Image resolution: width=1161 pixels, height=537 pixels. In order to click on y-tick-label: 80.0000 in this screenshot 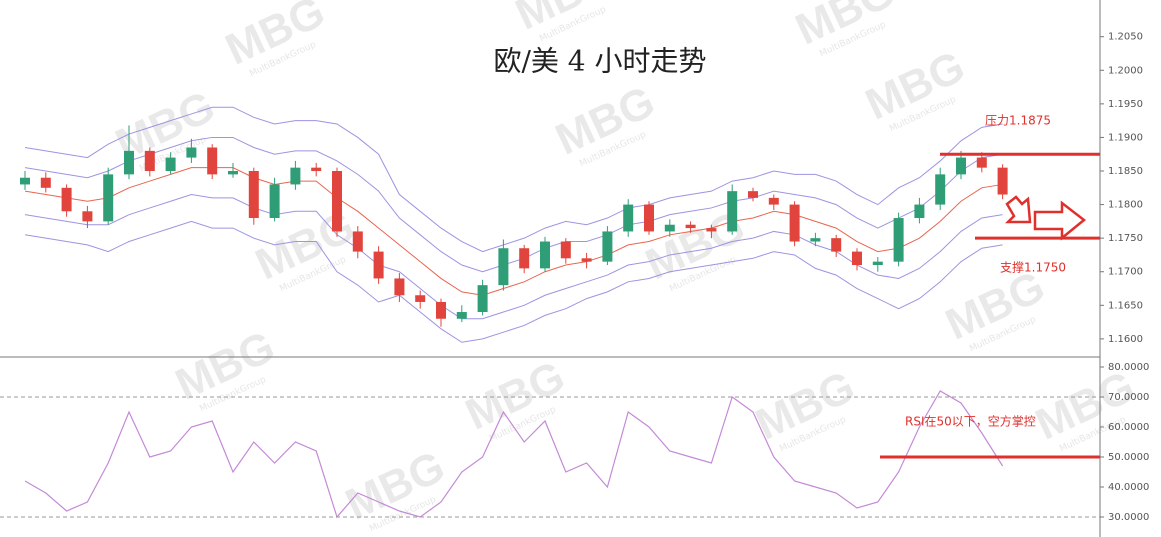, I will do `click(1128, 367)`.